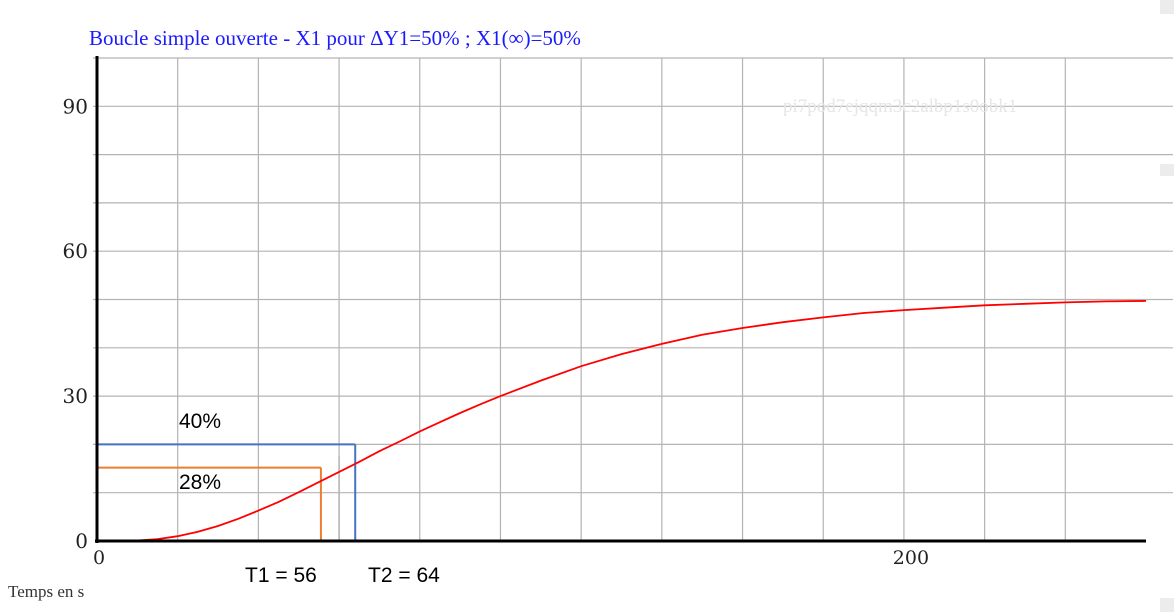 Image resolution: width=1174 pixels, height=613 pixels. What do you see at coordinates (200, 421) in the screenshot?
I see `ref-label-40: 40%` at bounding box center [200, 421].